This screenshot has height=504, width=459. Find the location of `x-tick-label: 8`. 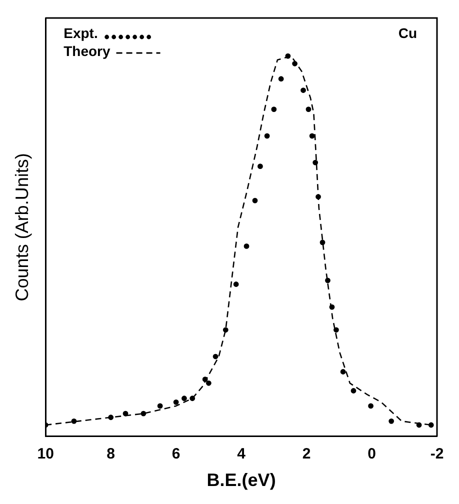

x-tick-label: 8 is located at coordinates (111, 454).